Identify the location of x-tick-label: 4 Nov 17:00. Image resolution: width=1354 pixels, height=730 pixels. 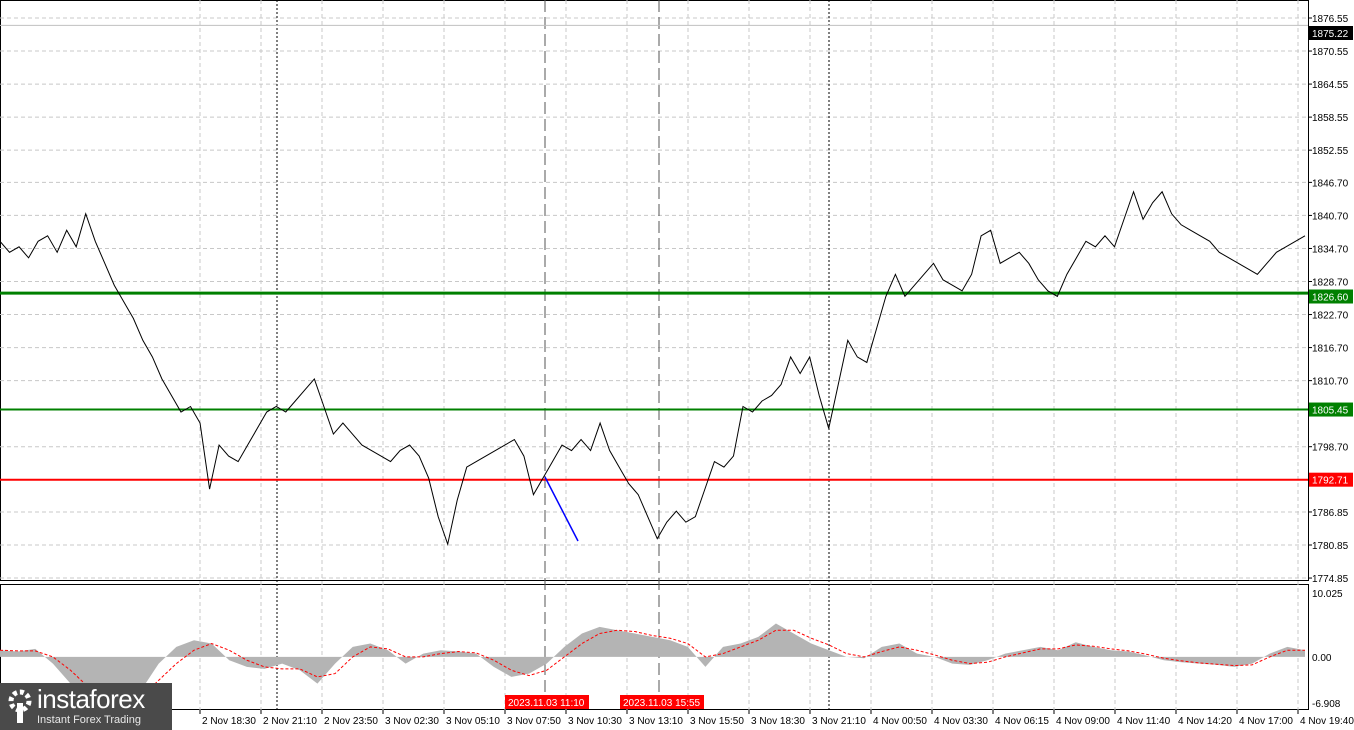
(1266, 721).